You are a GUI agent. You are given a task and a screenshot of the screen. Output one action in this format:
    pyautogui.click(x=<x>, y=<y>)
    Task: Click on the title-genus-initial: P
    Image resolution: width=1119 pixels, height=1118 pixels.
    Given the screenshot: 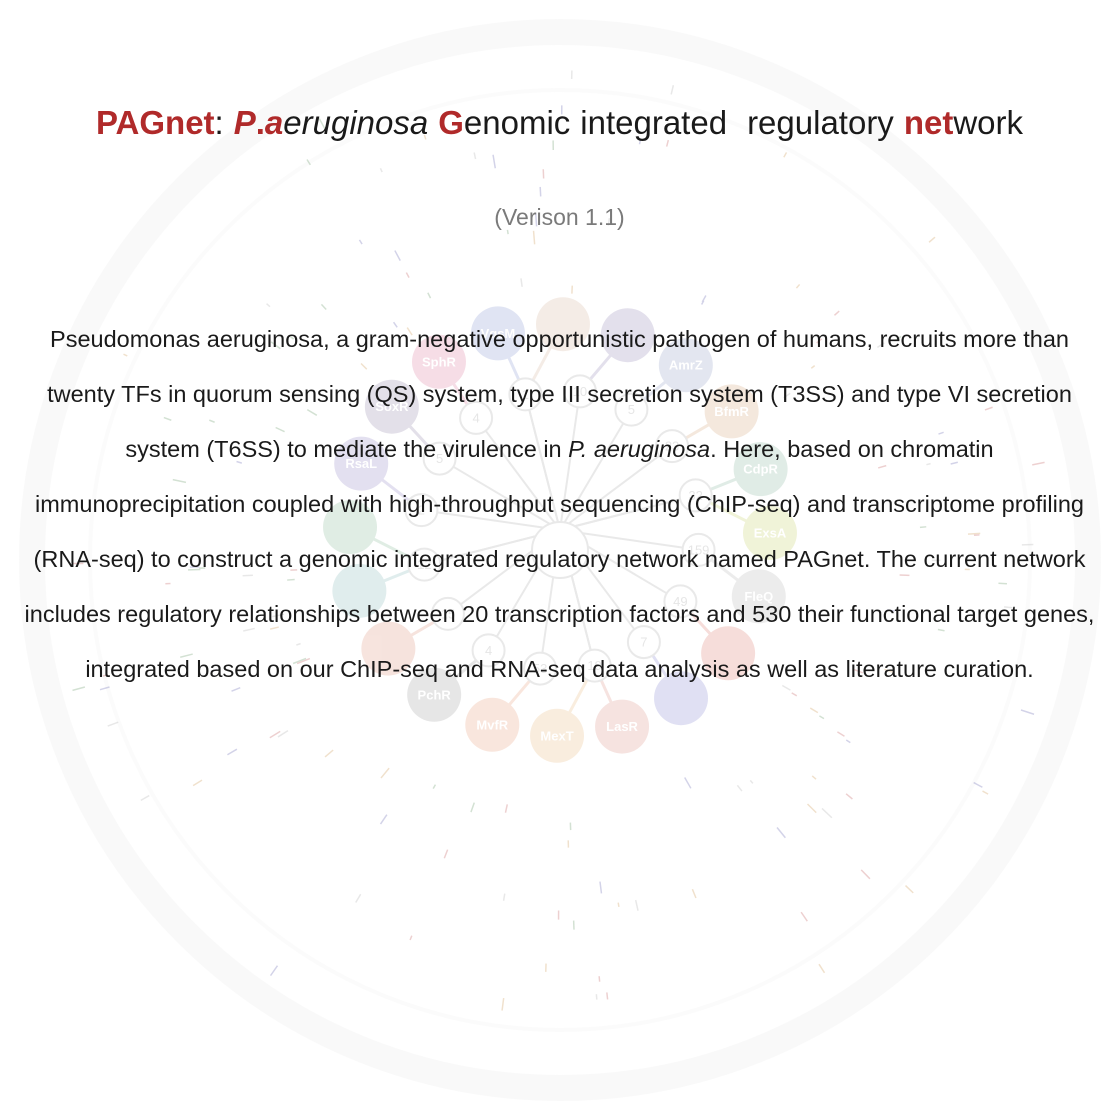 What is the action you would take?
    pyautogui.click(x=244, y=122)
    